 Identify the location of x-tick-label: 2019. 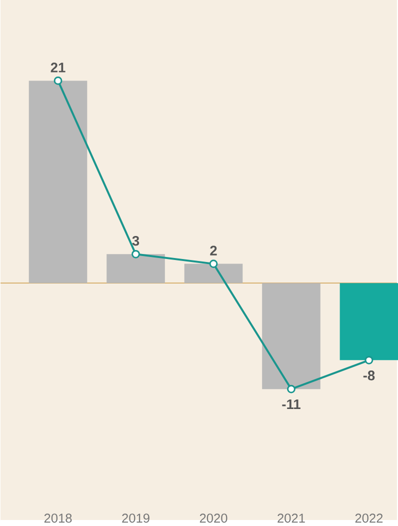
(136, 518).